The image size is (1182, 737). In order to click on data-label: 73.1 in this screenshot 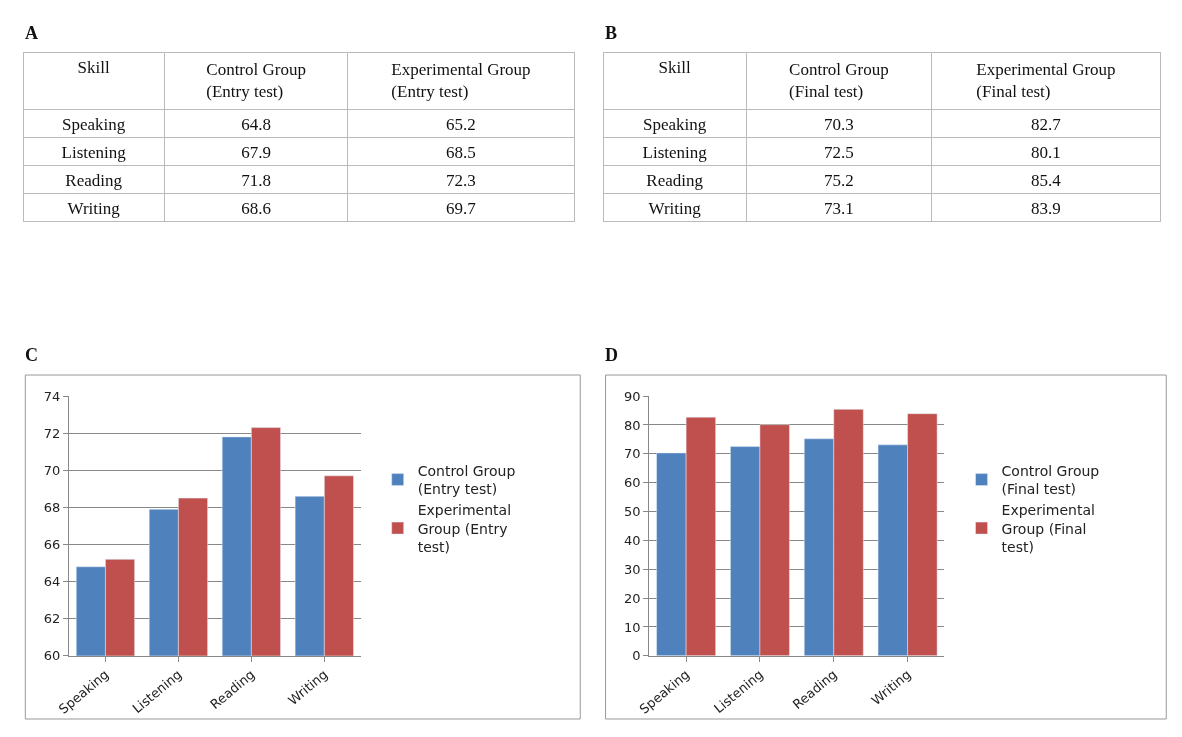, I will do `click(839, 208)`.